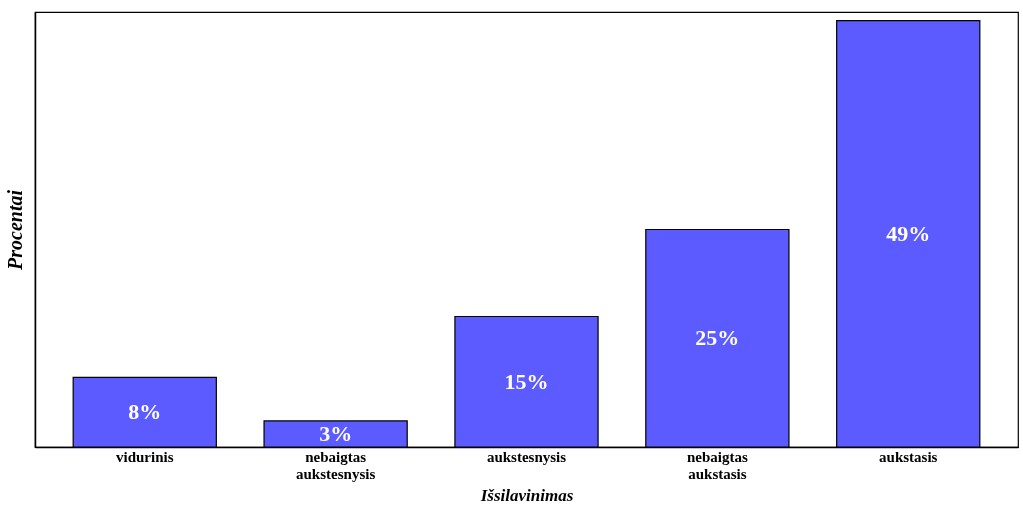  I want to click on x-tick-label: nebaigtas aukstesnysis, so click(336, 465).